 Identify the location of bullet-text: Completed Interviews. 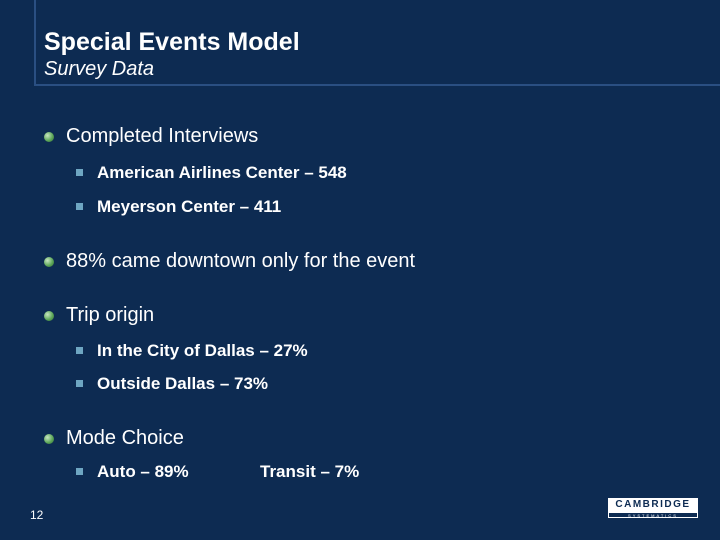
(162, 136).